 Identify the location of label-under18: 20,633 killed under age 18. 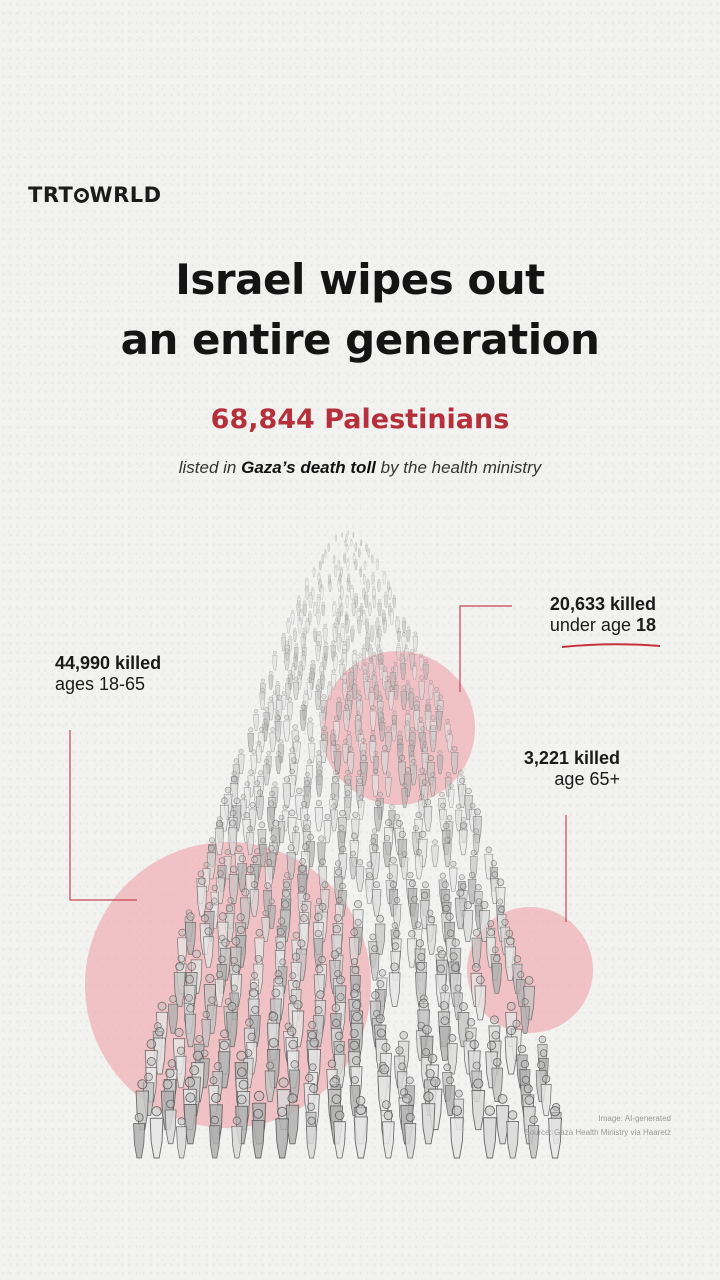
(602, 614).